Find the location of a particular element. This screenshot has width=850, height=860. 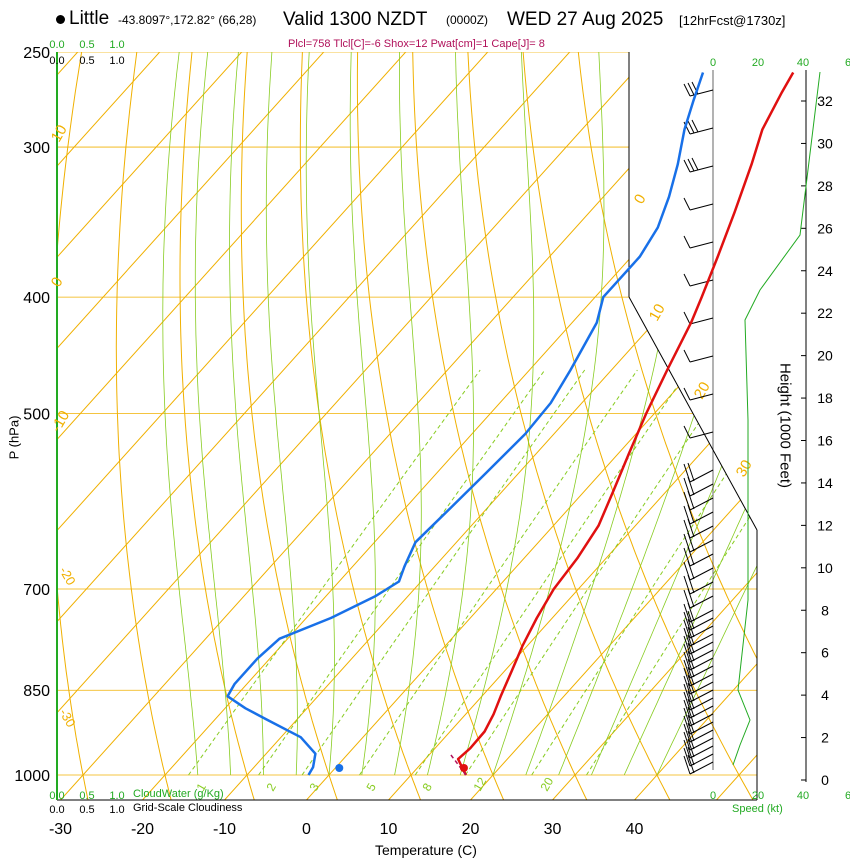

cloudwater-top-tick: 0.5 is located at coordinates (86, 45).